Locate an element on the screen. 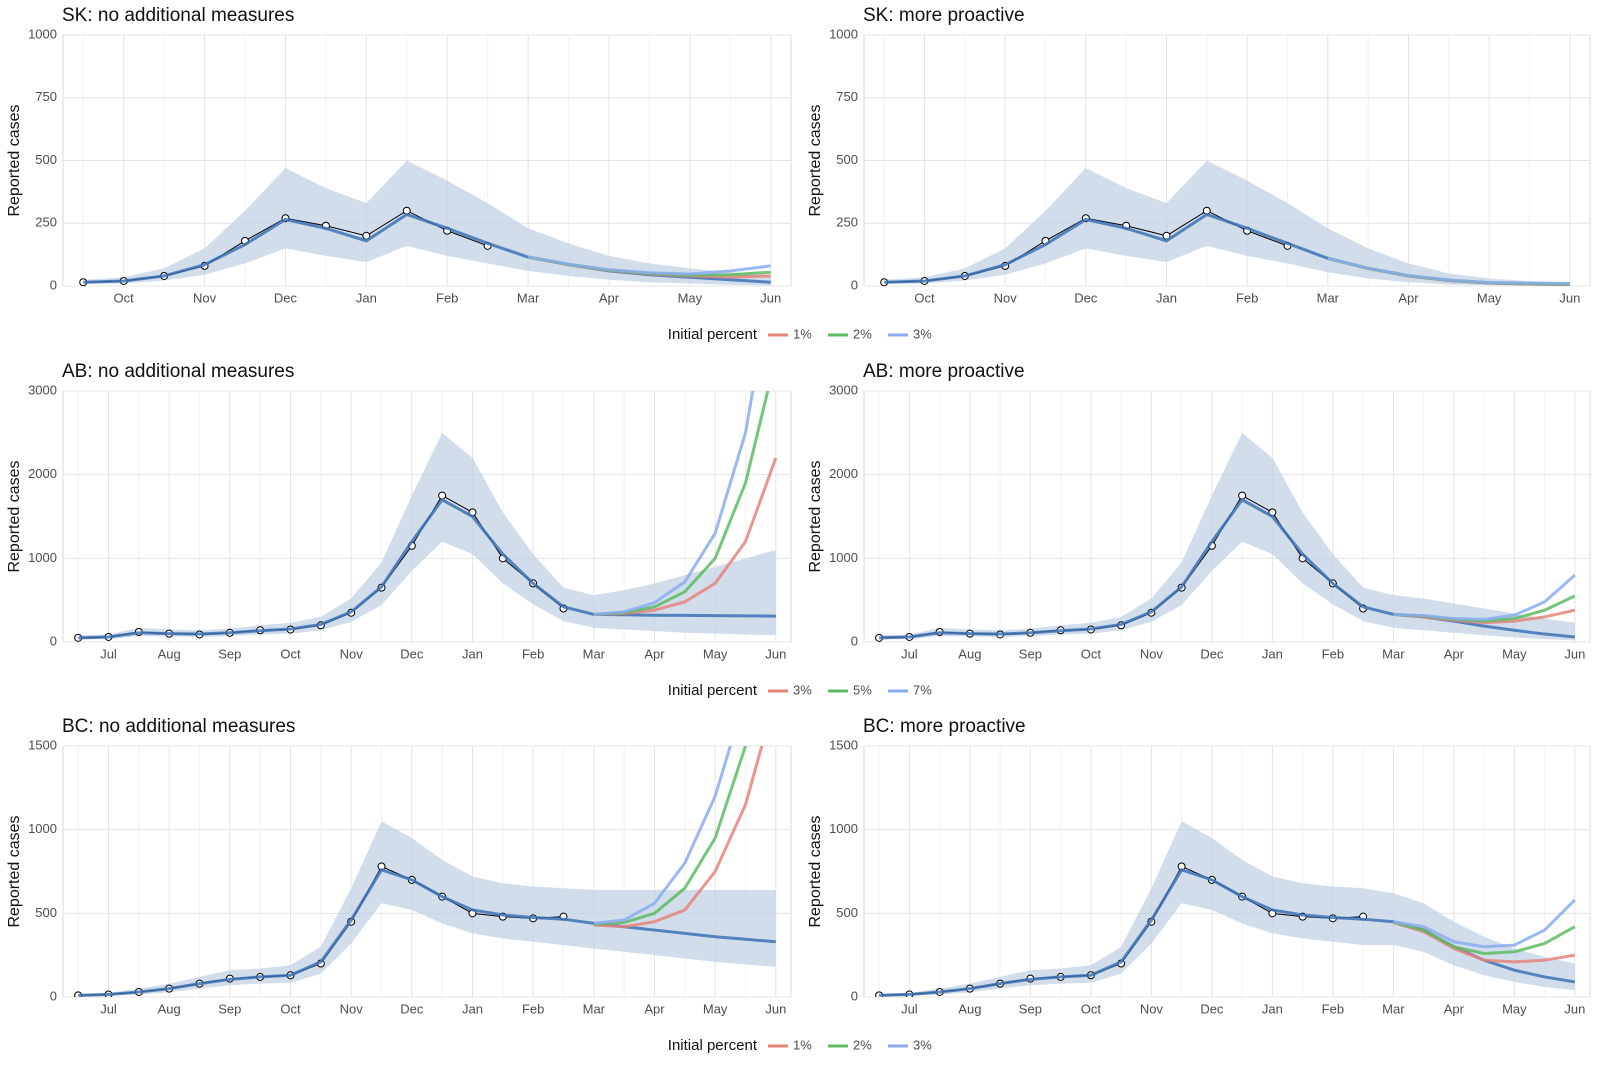  y-tick-label: 500 is located at coordinates (847, 912).